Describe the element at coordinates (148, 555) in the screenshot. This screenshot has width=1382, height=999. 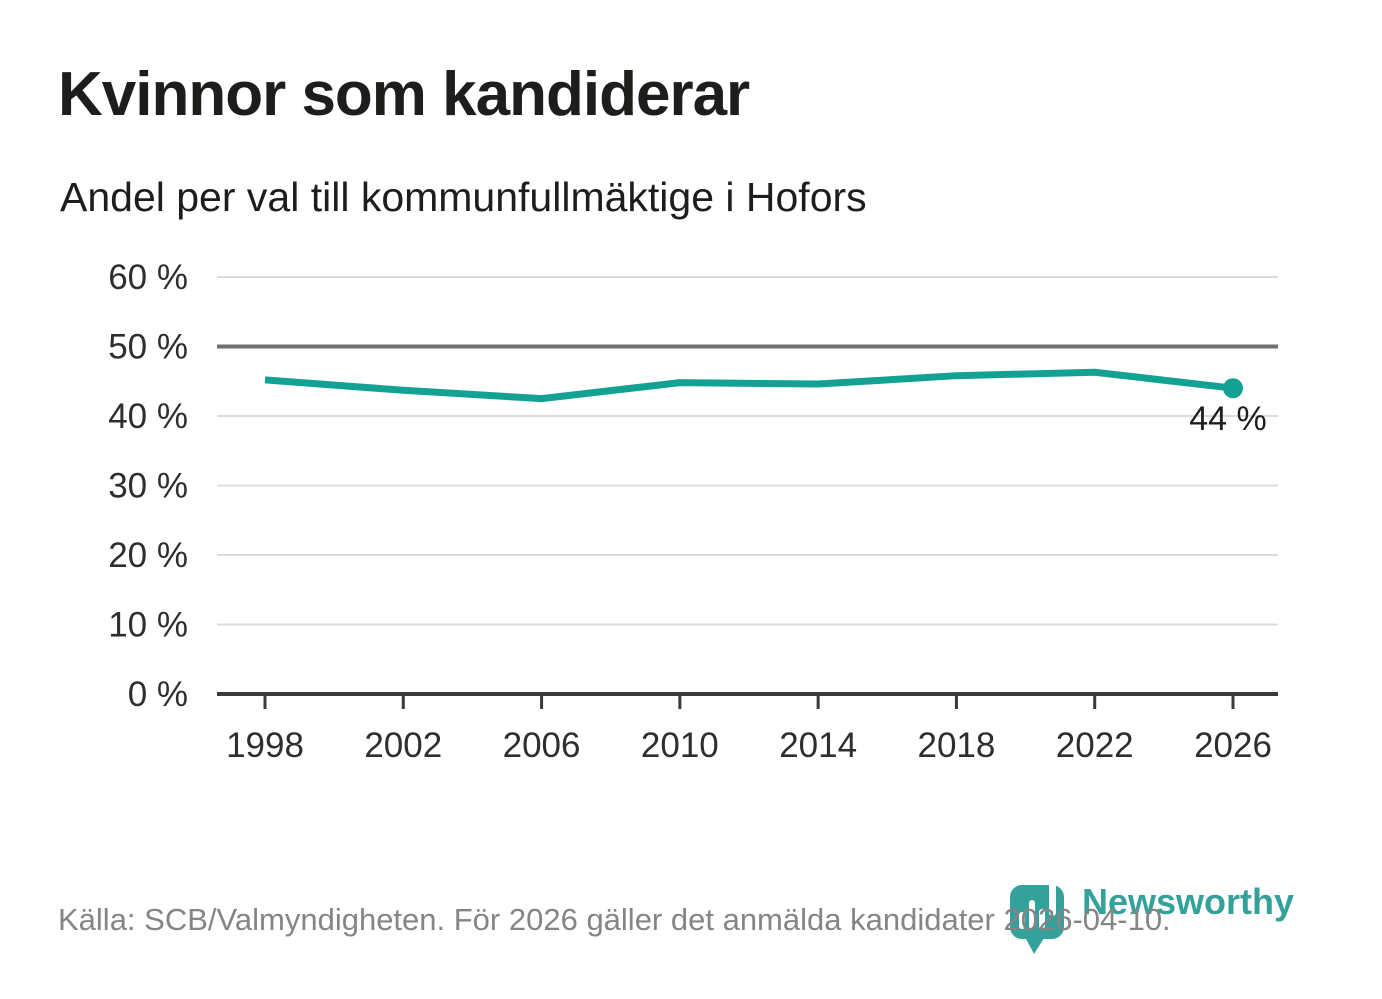
I see `y-tick-label-20: 20 %` at that location.